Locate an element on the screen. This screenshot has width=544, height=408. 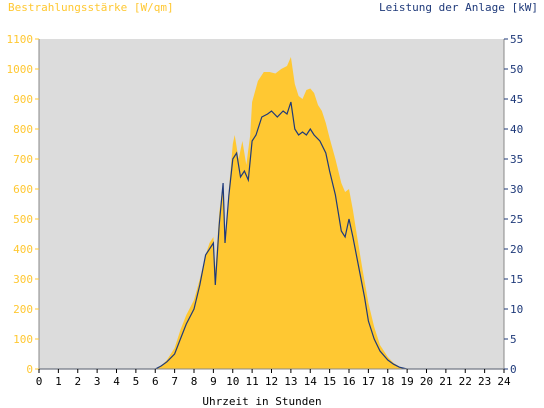
x-tick-label: 9 is located at coordinates (213, 381).